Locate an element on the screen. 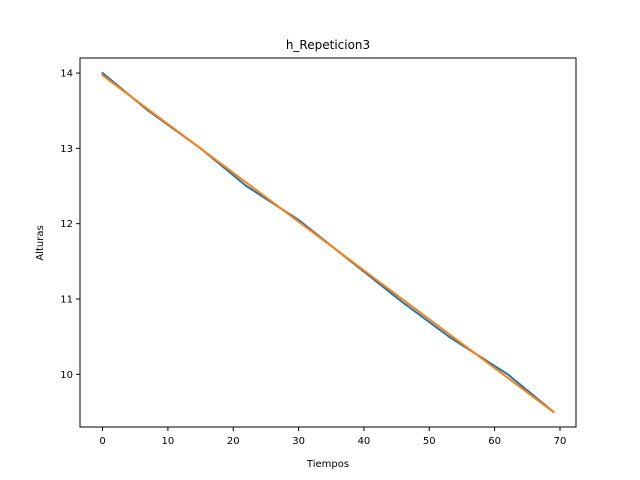 The height and width of the screenshot is (480, 640). x-tick-label: 50 is located at coordinates (429, 441).